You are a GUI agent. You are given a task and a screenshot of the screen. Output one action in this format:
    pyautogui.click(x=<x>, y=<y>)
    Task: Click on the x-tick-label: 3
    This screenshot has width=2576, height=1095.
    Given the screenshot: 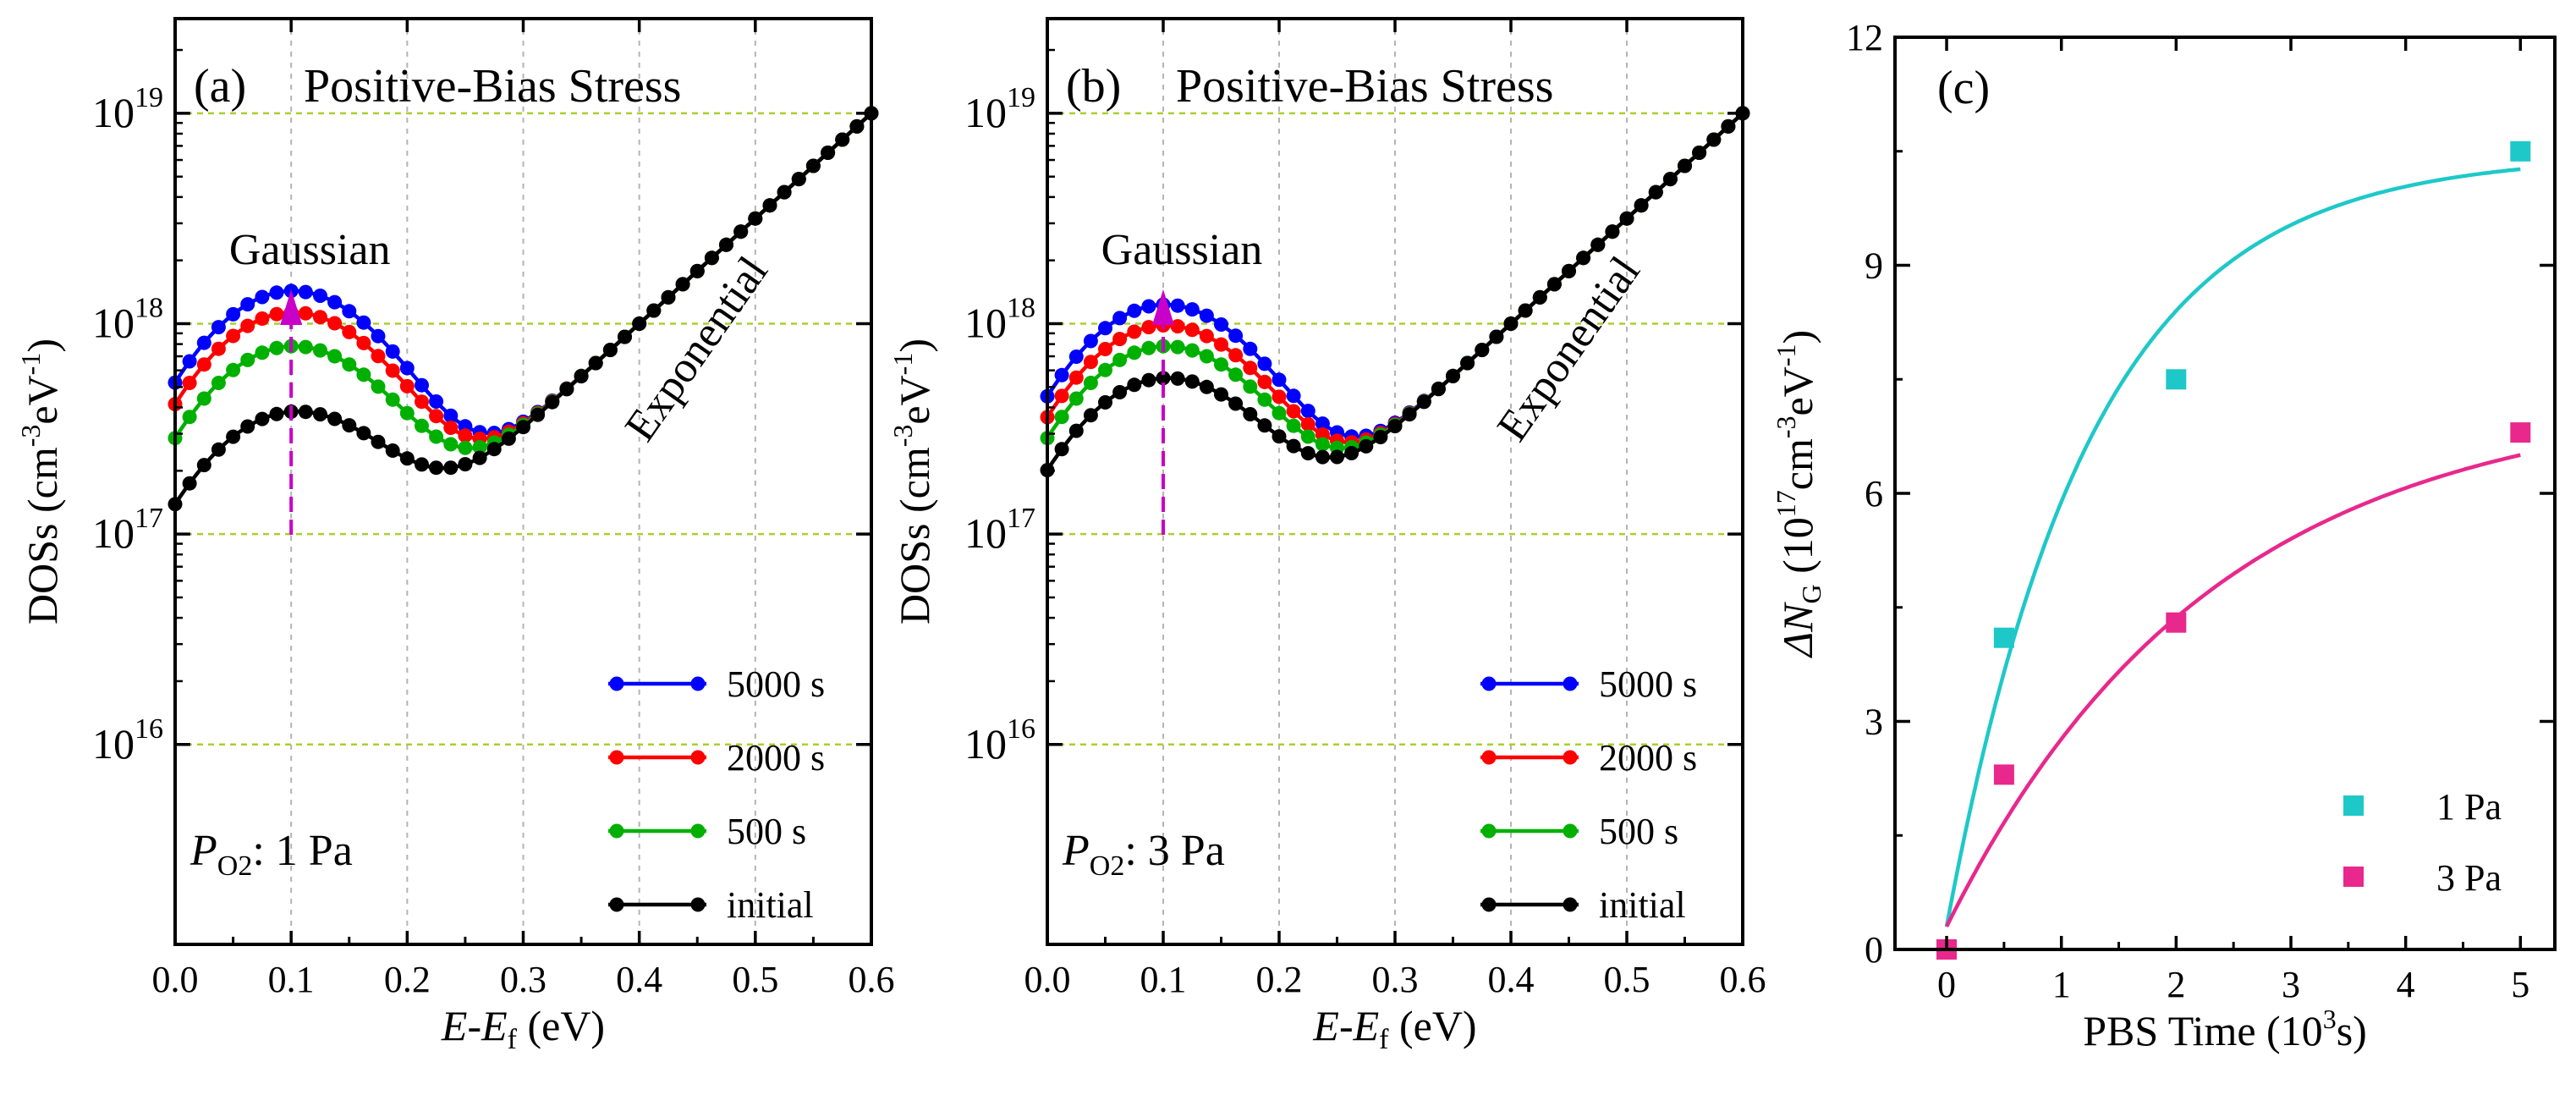 What is the action you would take?
    pyautogui.click(x=2291, y=984)
    